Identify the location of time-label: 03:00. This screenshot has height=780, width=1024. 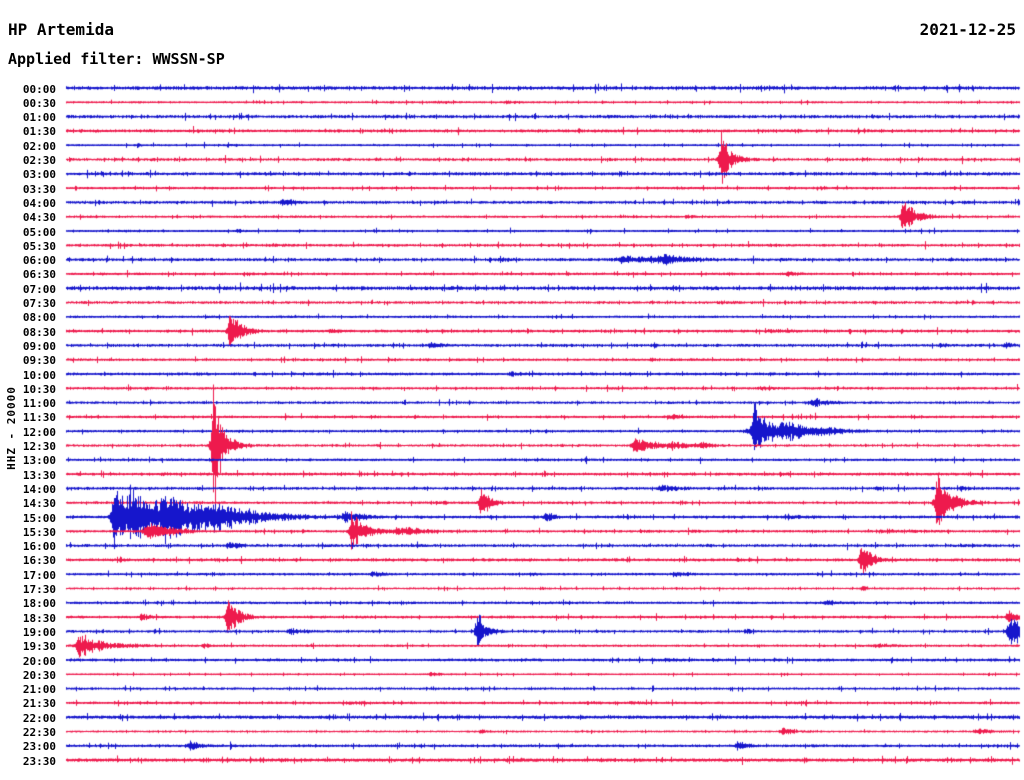
(39, 175).